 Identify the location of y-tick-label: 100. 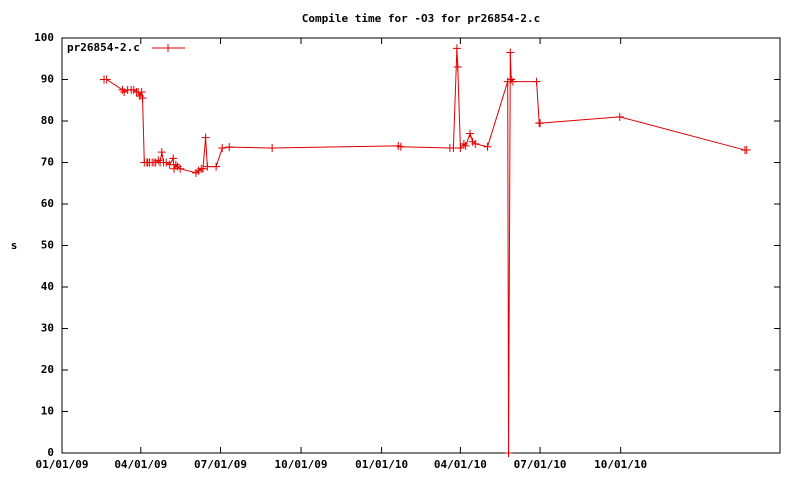
(44, 37).